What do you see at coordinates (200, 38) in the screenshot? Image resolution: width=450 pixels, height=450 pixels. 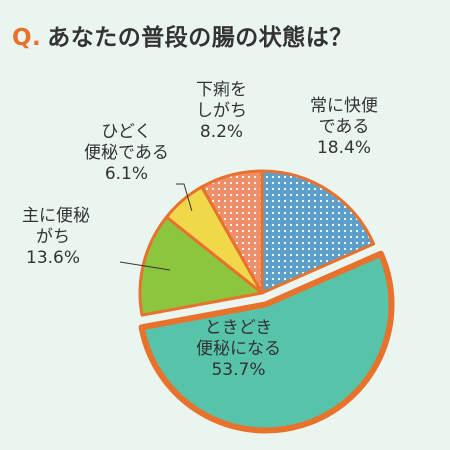 I see `question-text: あなたの普段の腸の状態は？` at bounding box center [200, 38].